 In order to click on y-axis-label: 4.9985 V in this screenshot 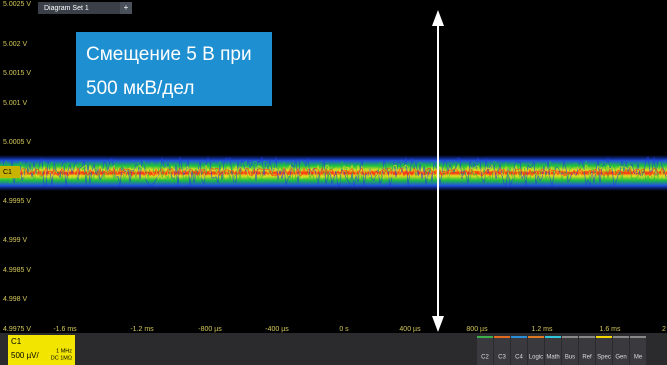, I will do `click(17, 270)`.